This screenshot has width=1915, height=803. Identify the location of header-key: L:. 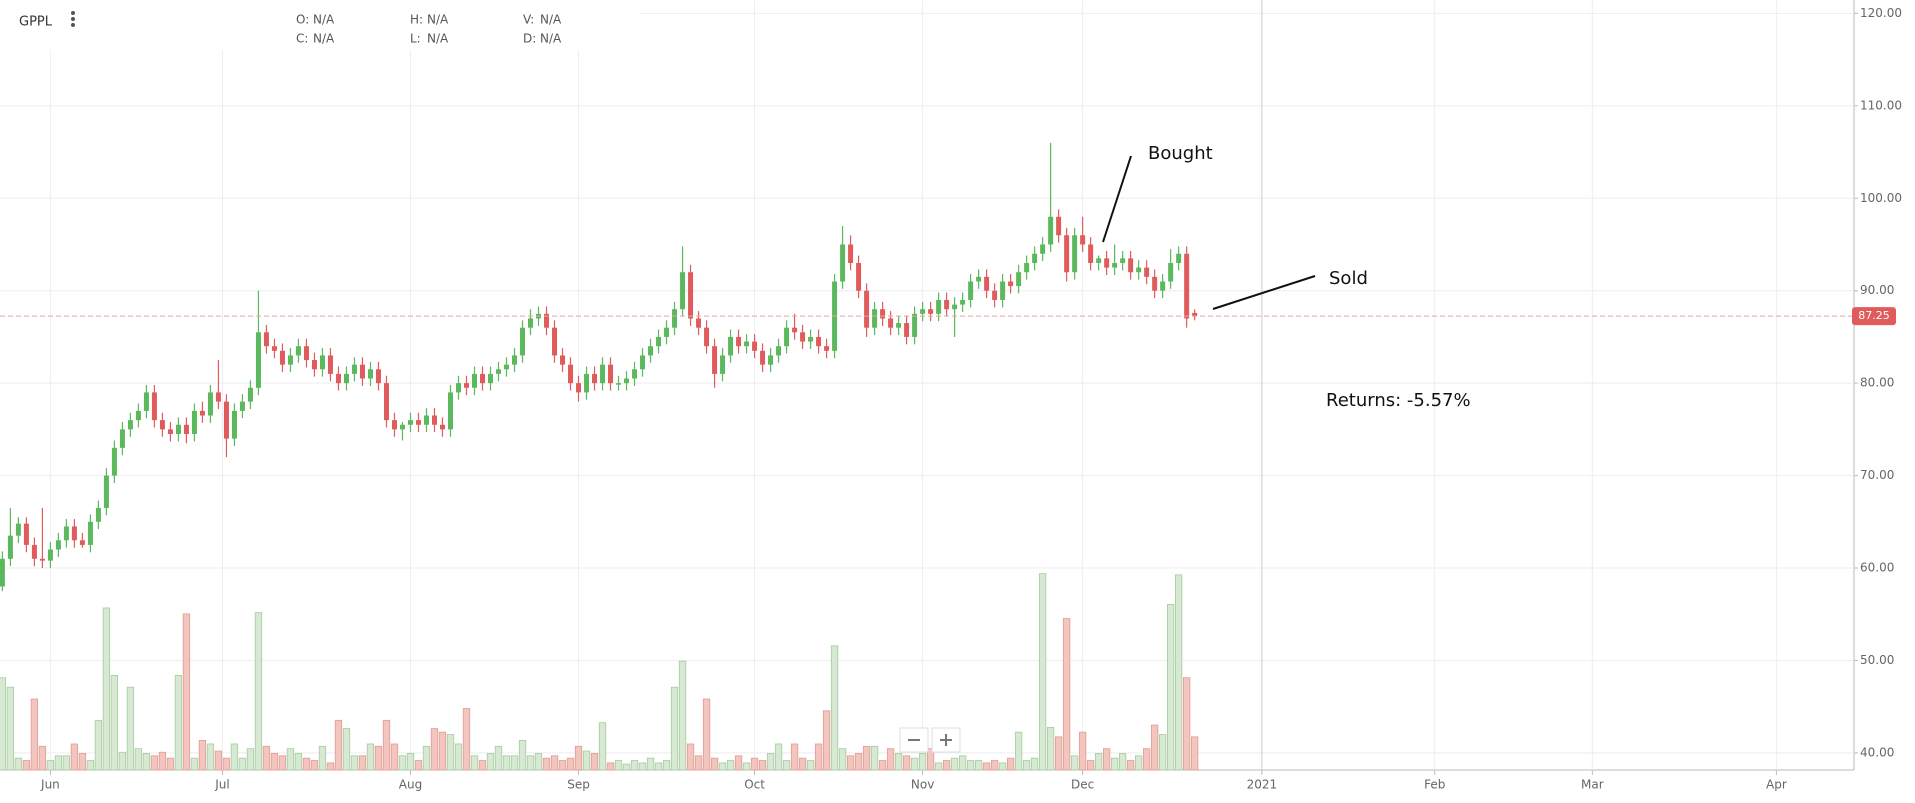
(415, 39).